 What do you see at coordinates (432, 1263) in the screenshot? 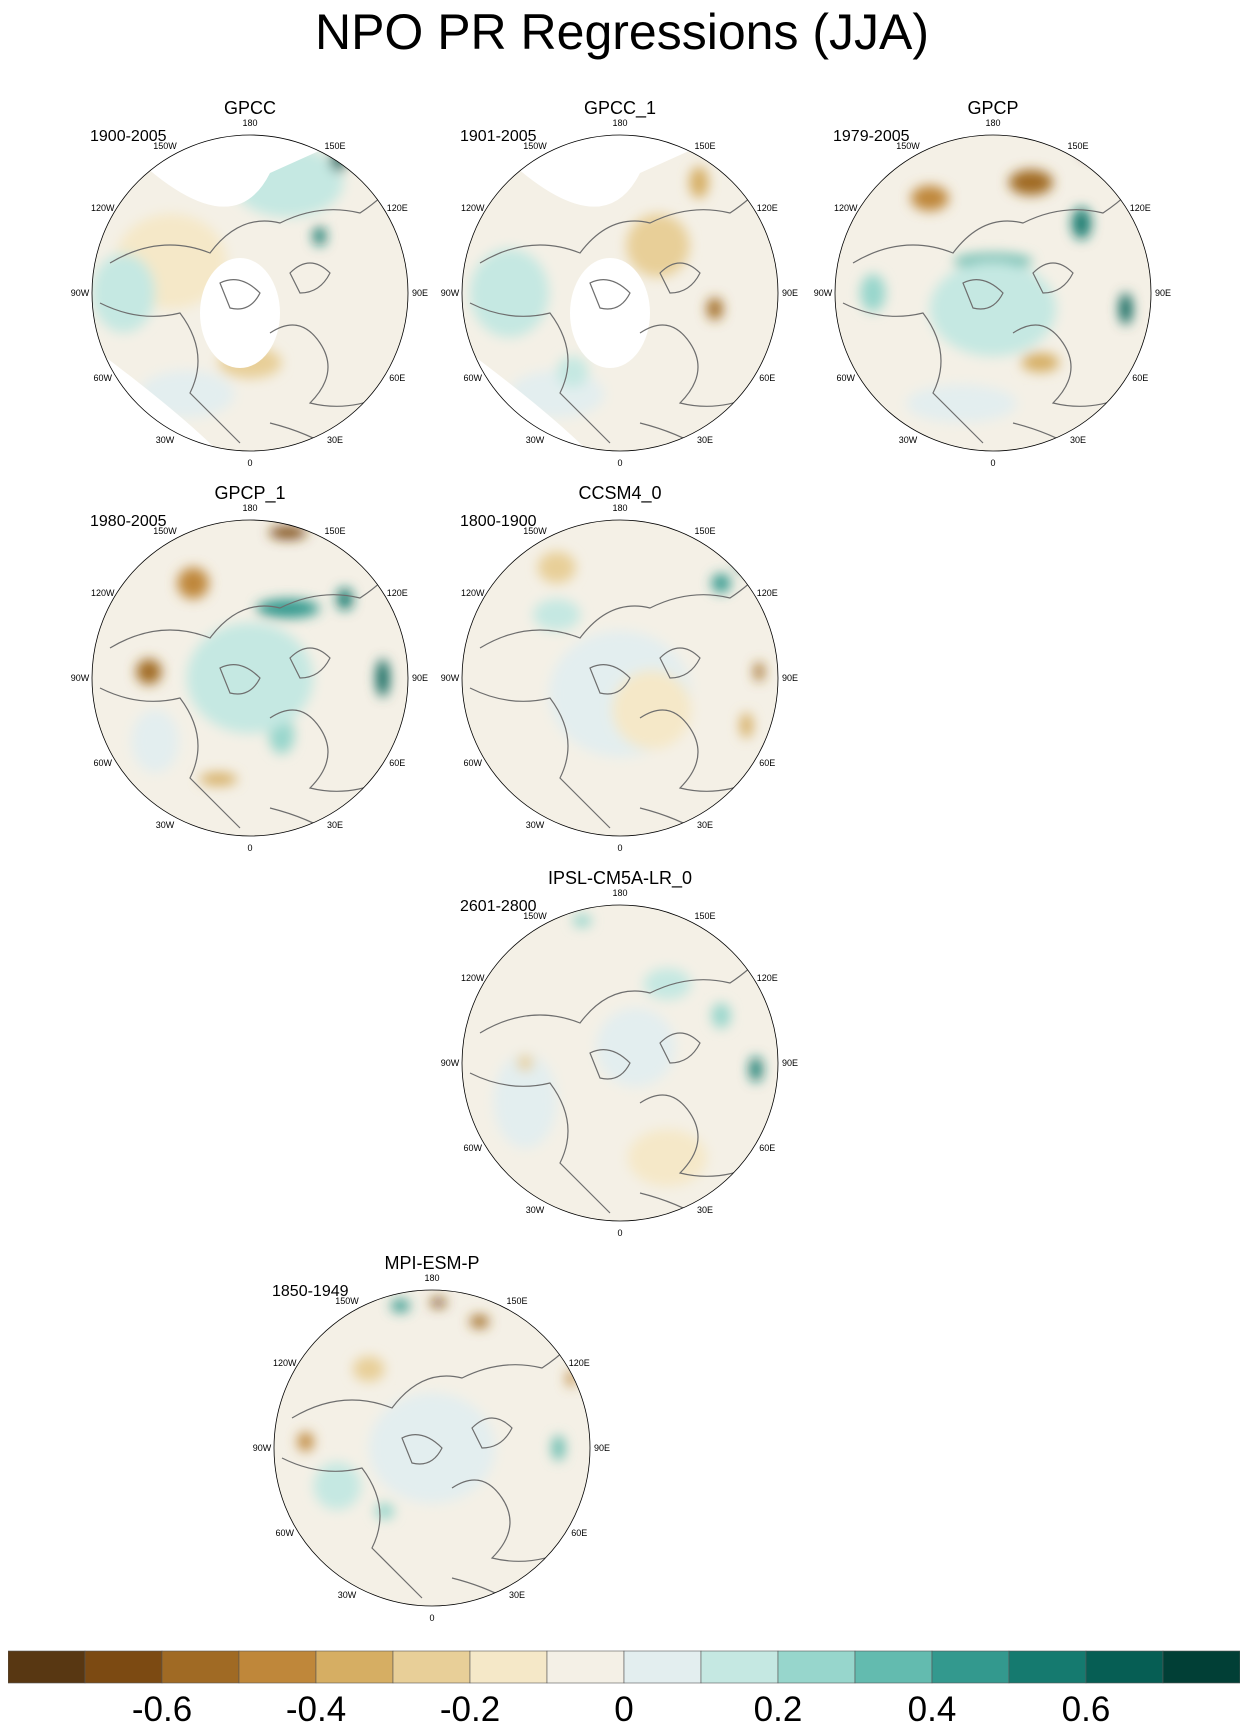
I see `panel-title: MPI-ESM-P` at bounding box center [432, 1263].